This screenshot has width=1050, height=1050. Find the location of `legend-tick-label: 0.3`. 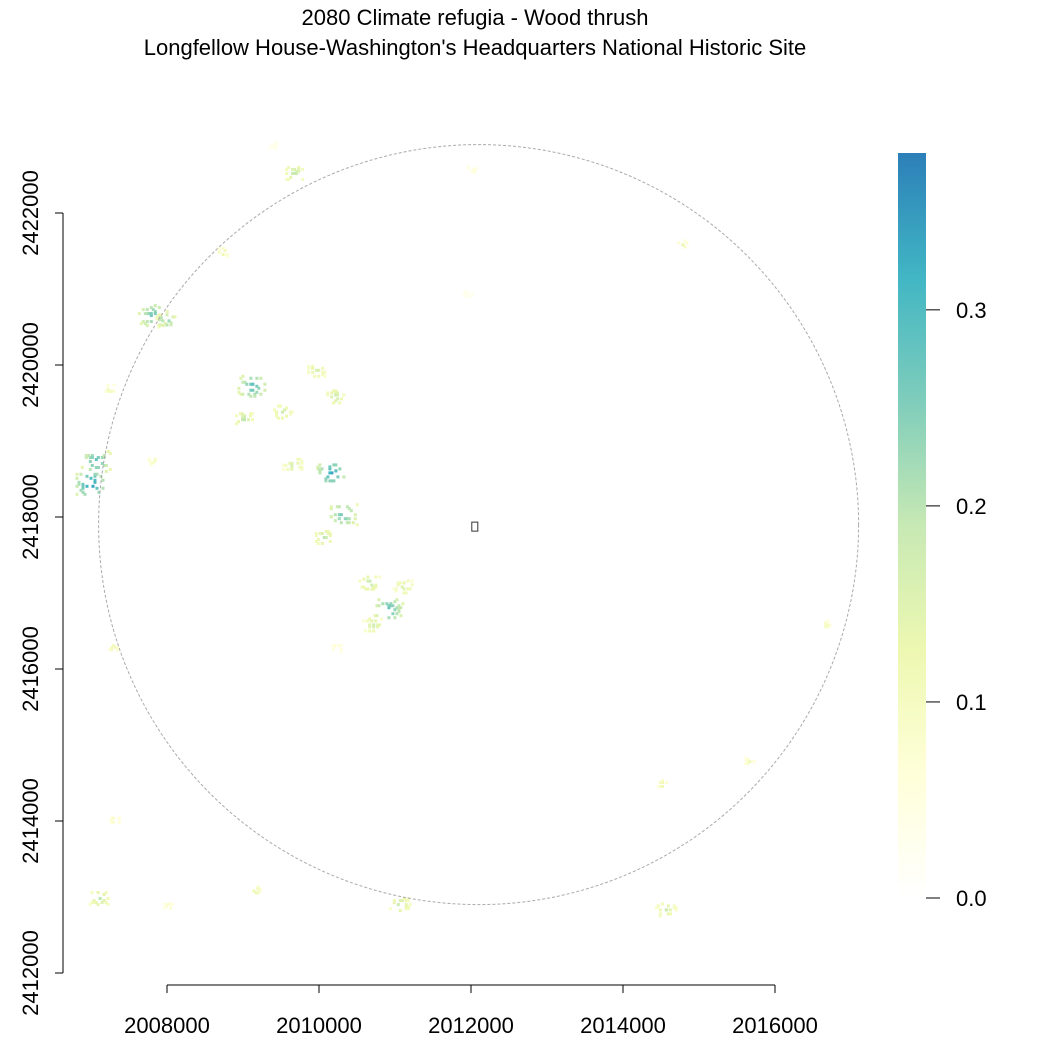

legend-tick-label: 0.3 is located at coordinates (971, 310).